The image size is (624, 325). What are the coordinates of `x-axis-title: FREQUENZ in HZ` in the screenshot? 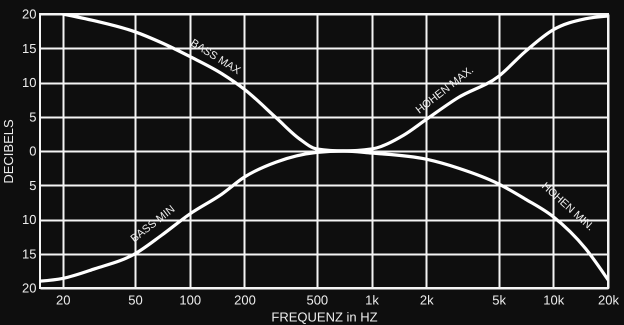 It's located at (324, 317).